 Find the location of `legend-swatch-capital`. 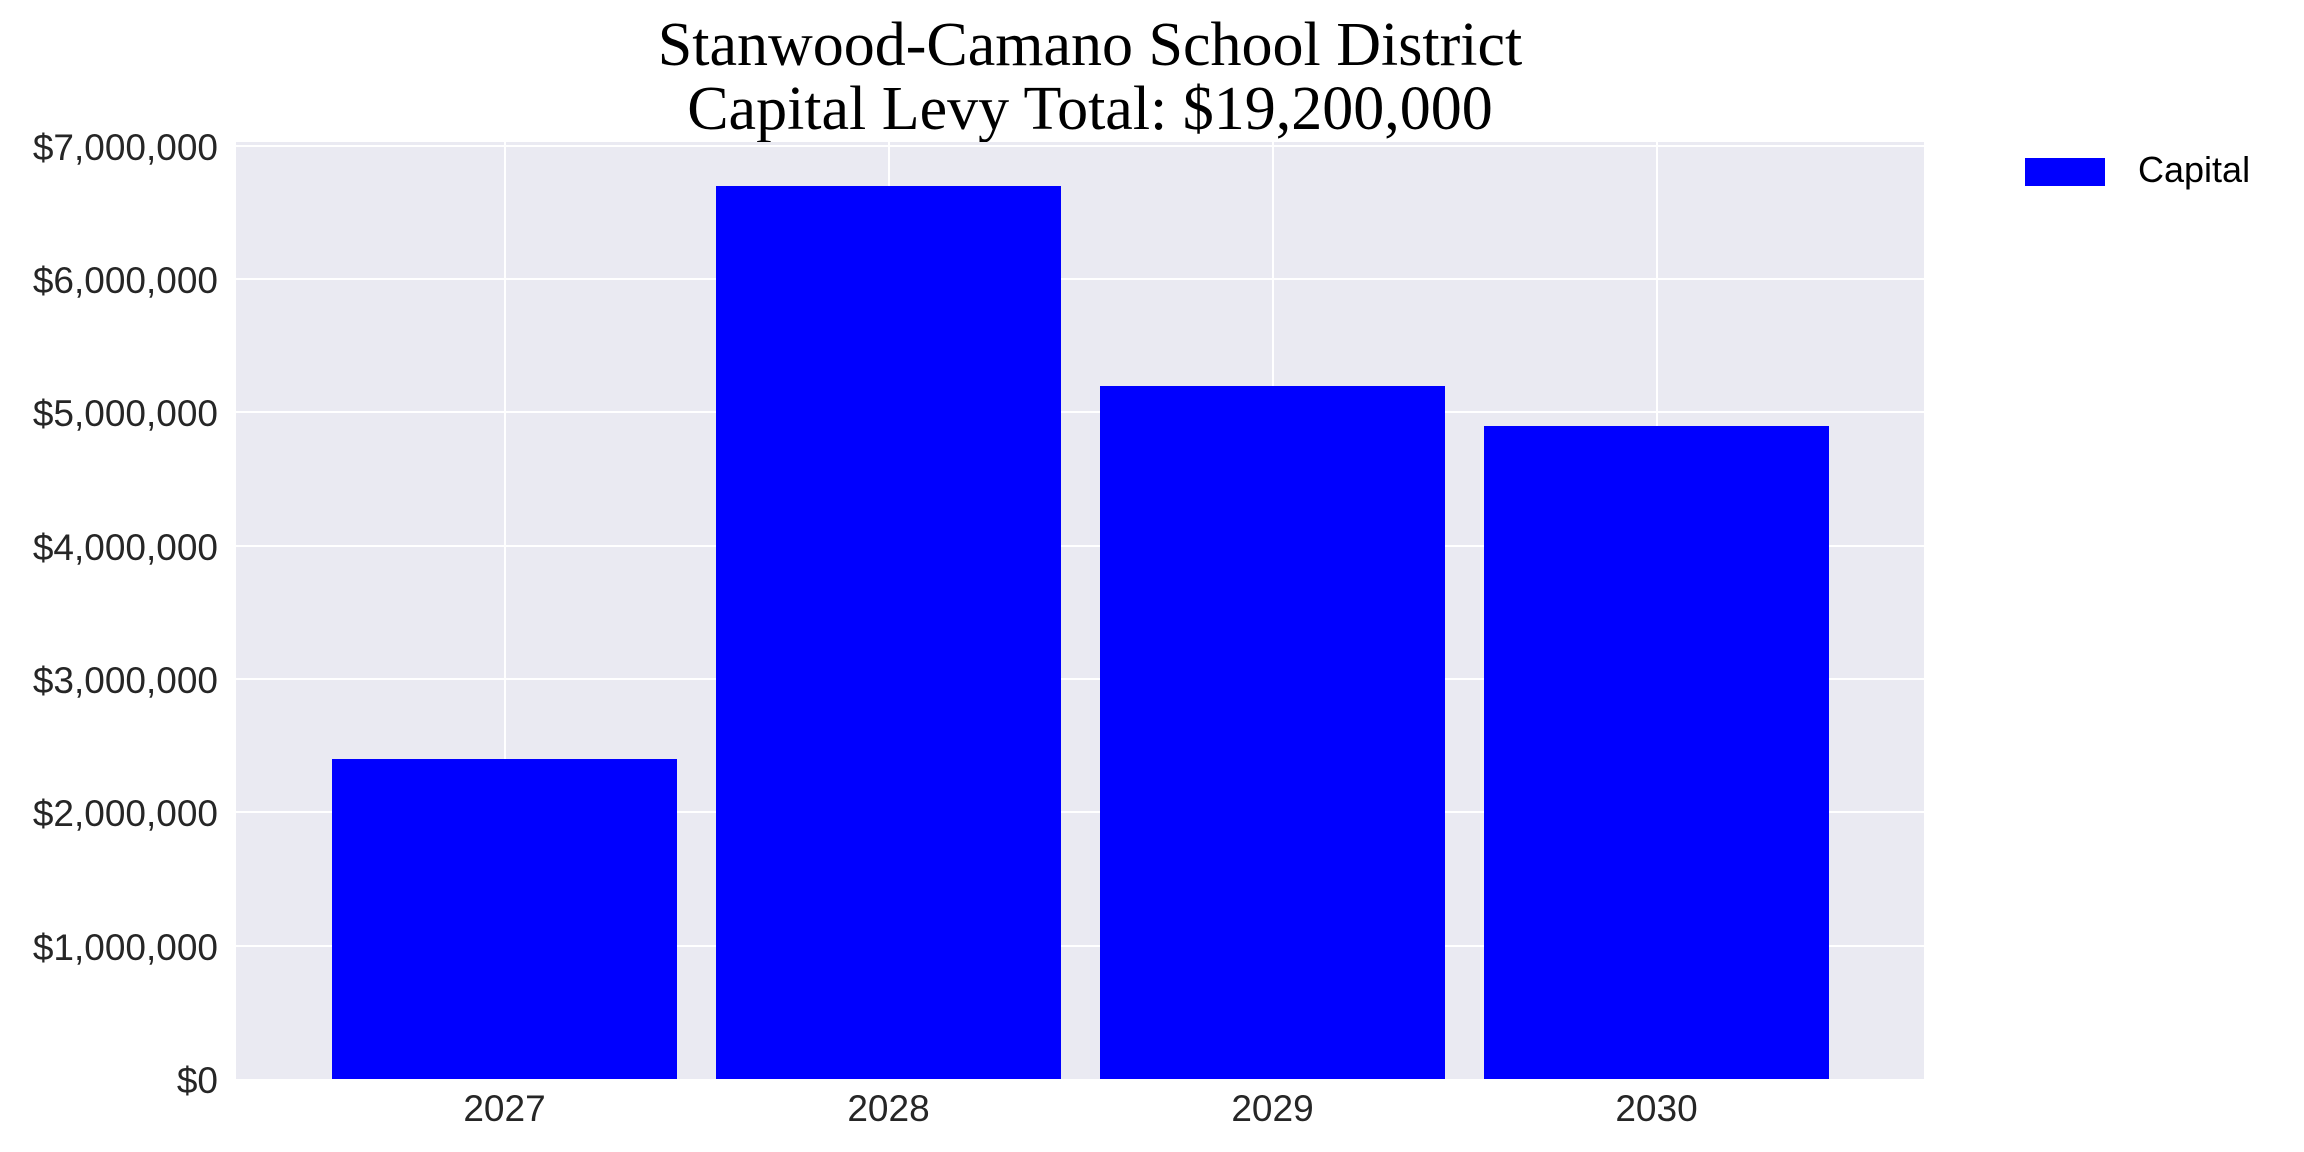

legend-swatch-capital is located at coordinates (2065, 172).